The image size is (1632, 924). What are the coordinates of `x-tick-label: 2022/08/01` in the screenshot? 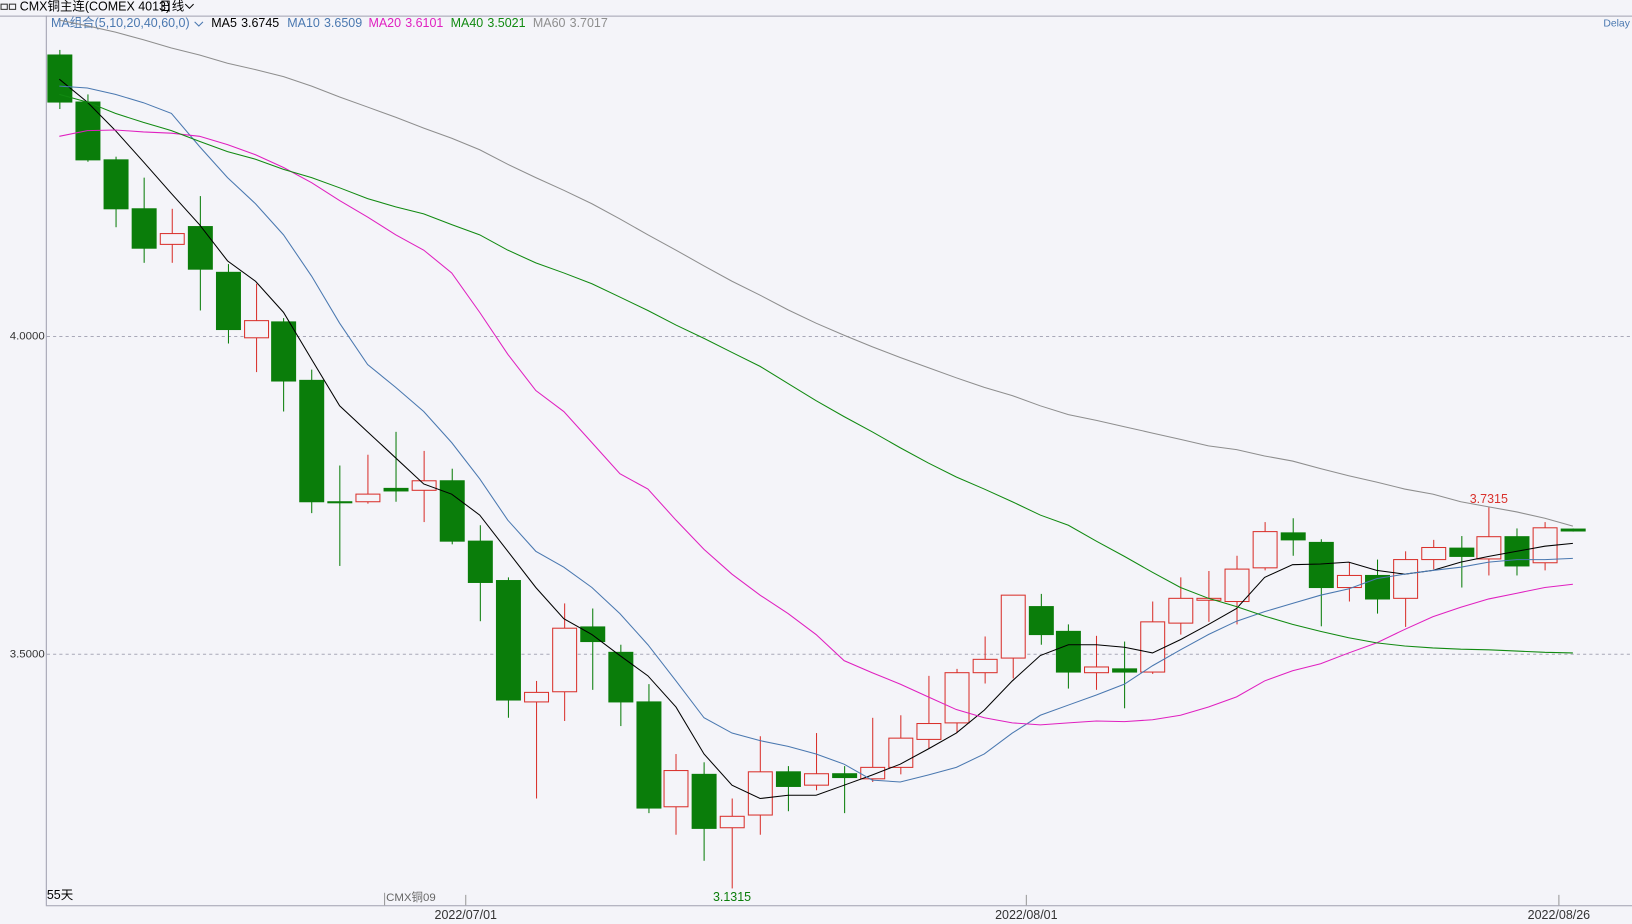 It's located at (1026, 915).